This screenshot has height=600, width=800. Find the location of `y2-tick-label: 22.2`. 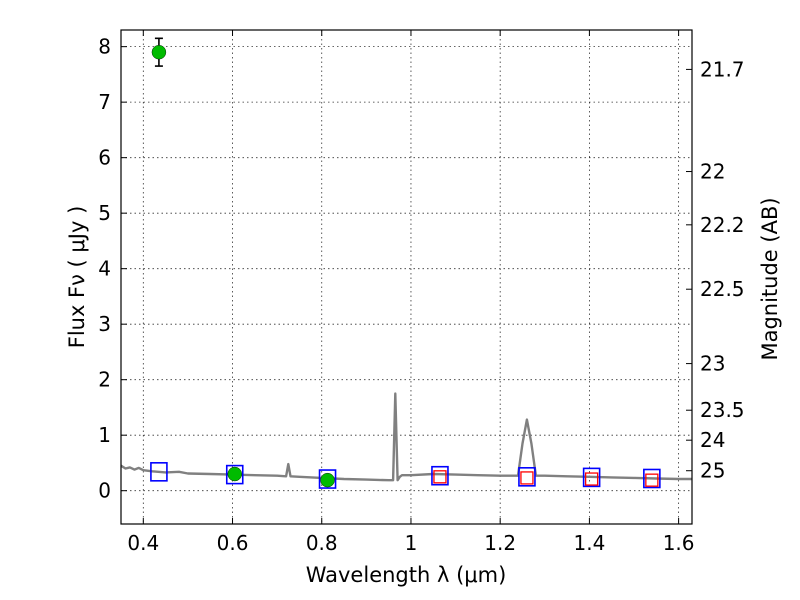

y2-tick-label: 22.2 is located at coordinates (722, 225).